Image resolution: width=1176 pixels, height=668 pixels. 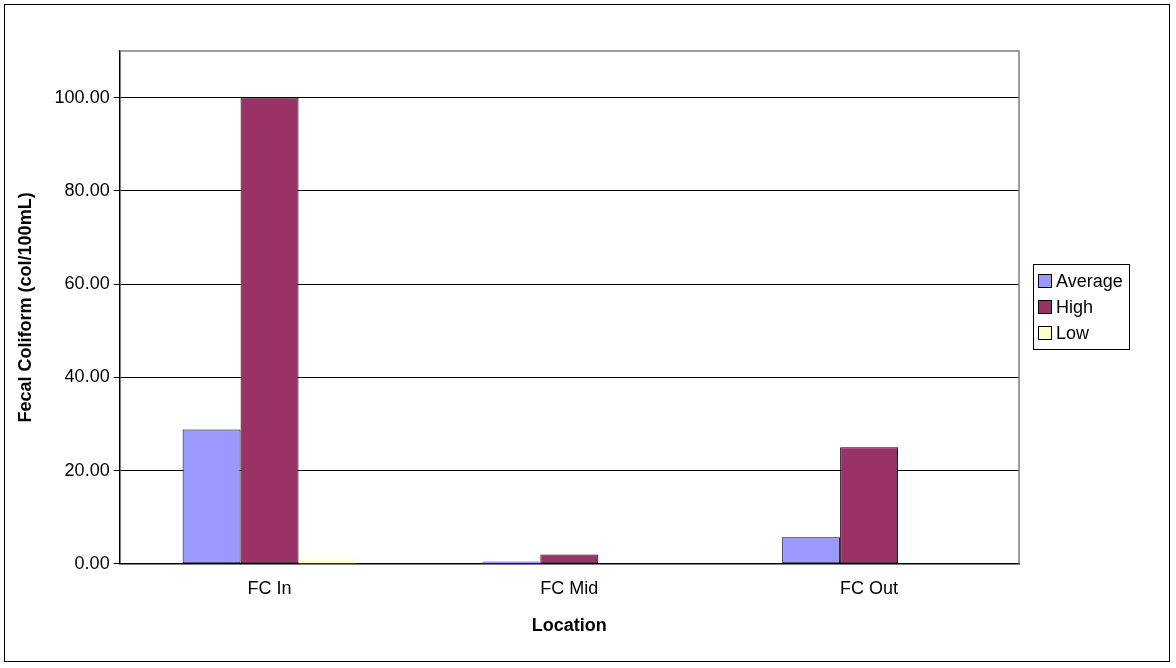 I want to click on legend-label: High, so click(x=1075, y=308).